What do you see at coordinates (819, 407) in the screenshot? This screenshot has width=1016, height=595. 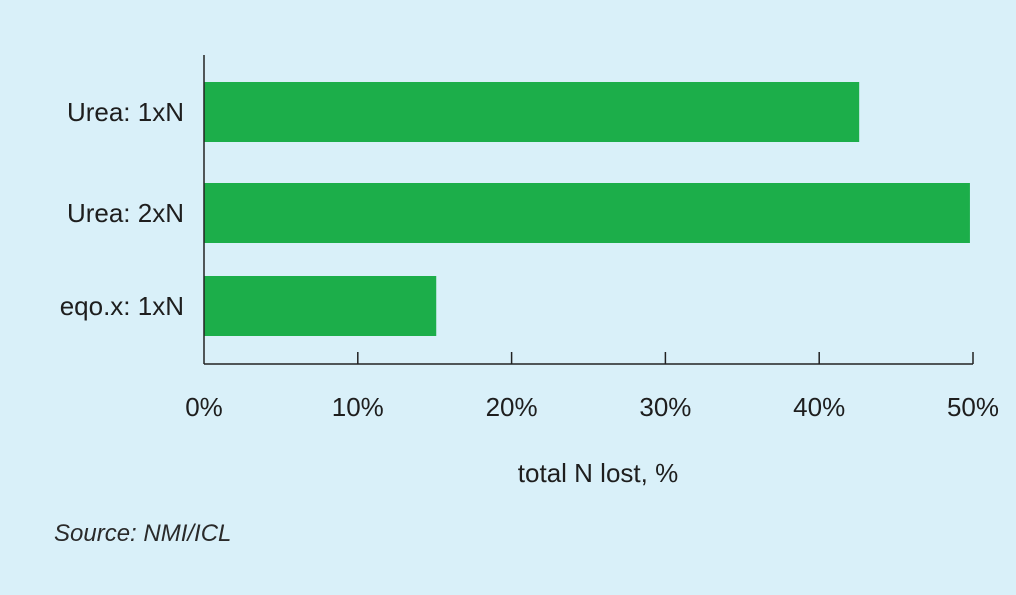 I see `tick-label: 40%` at bounding box center [819, 407].